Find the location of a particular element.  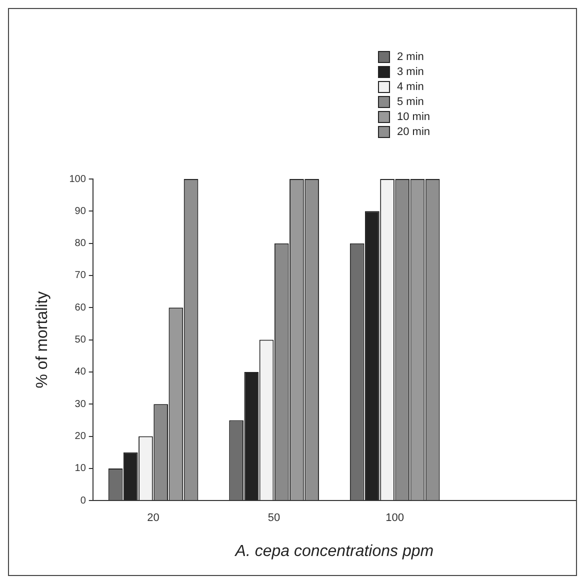

y-tick-label: 60 is located at coordinates (80, 308).